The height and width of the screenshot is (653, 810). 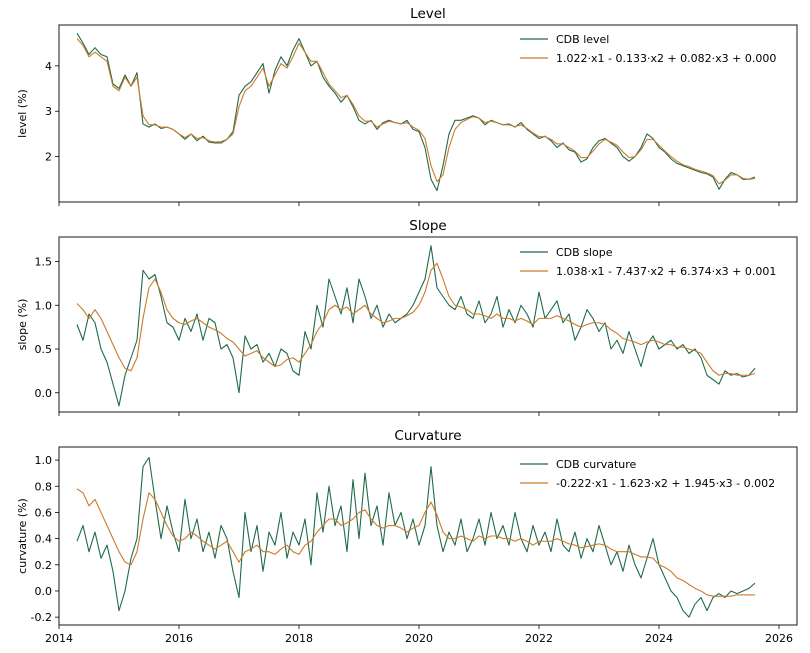 What do you see at coordinates (44, 512) in the screenshot?
I see `ytick-label: 0.6` at bounding box center [44, 512].